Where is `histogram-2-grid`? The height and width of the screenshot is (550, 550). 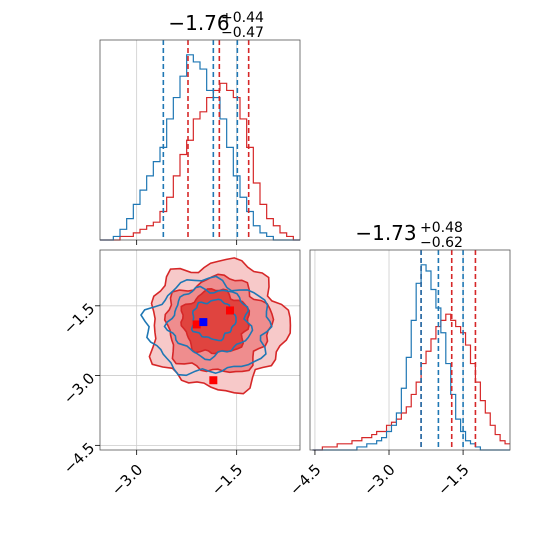 histogram-2-grid is located at coordinates (389, 350).